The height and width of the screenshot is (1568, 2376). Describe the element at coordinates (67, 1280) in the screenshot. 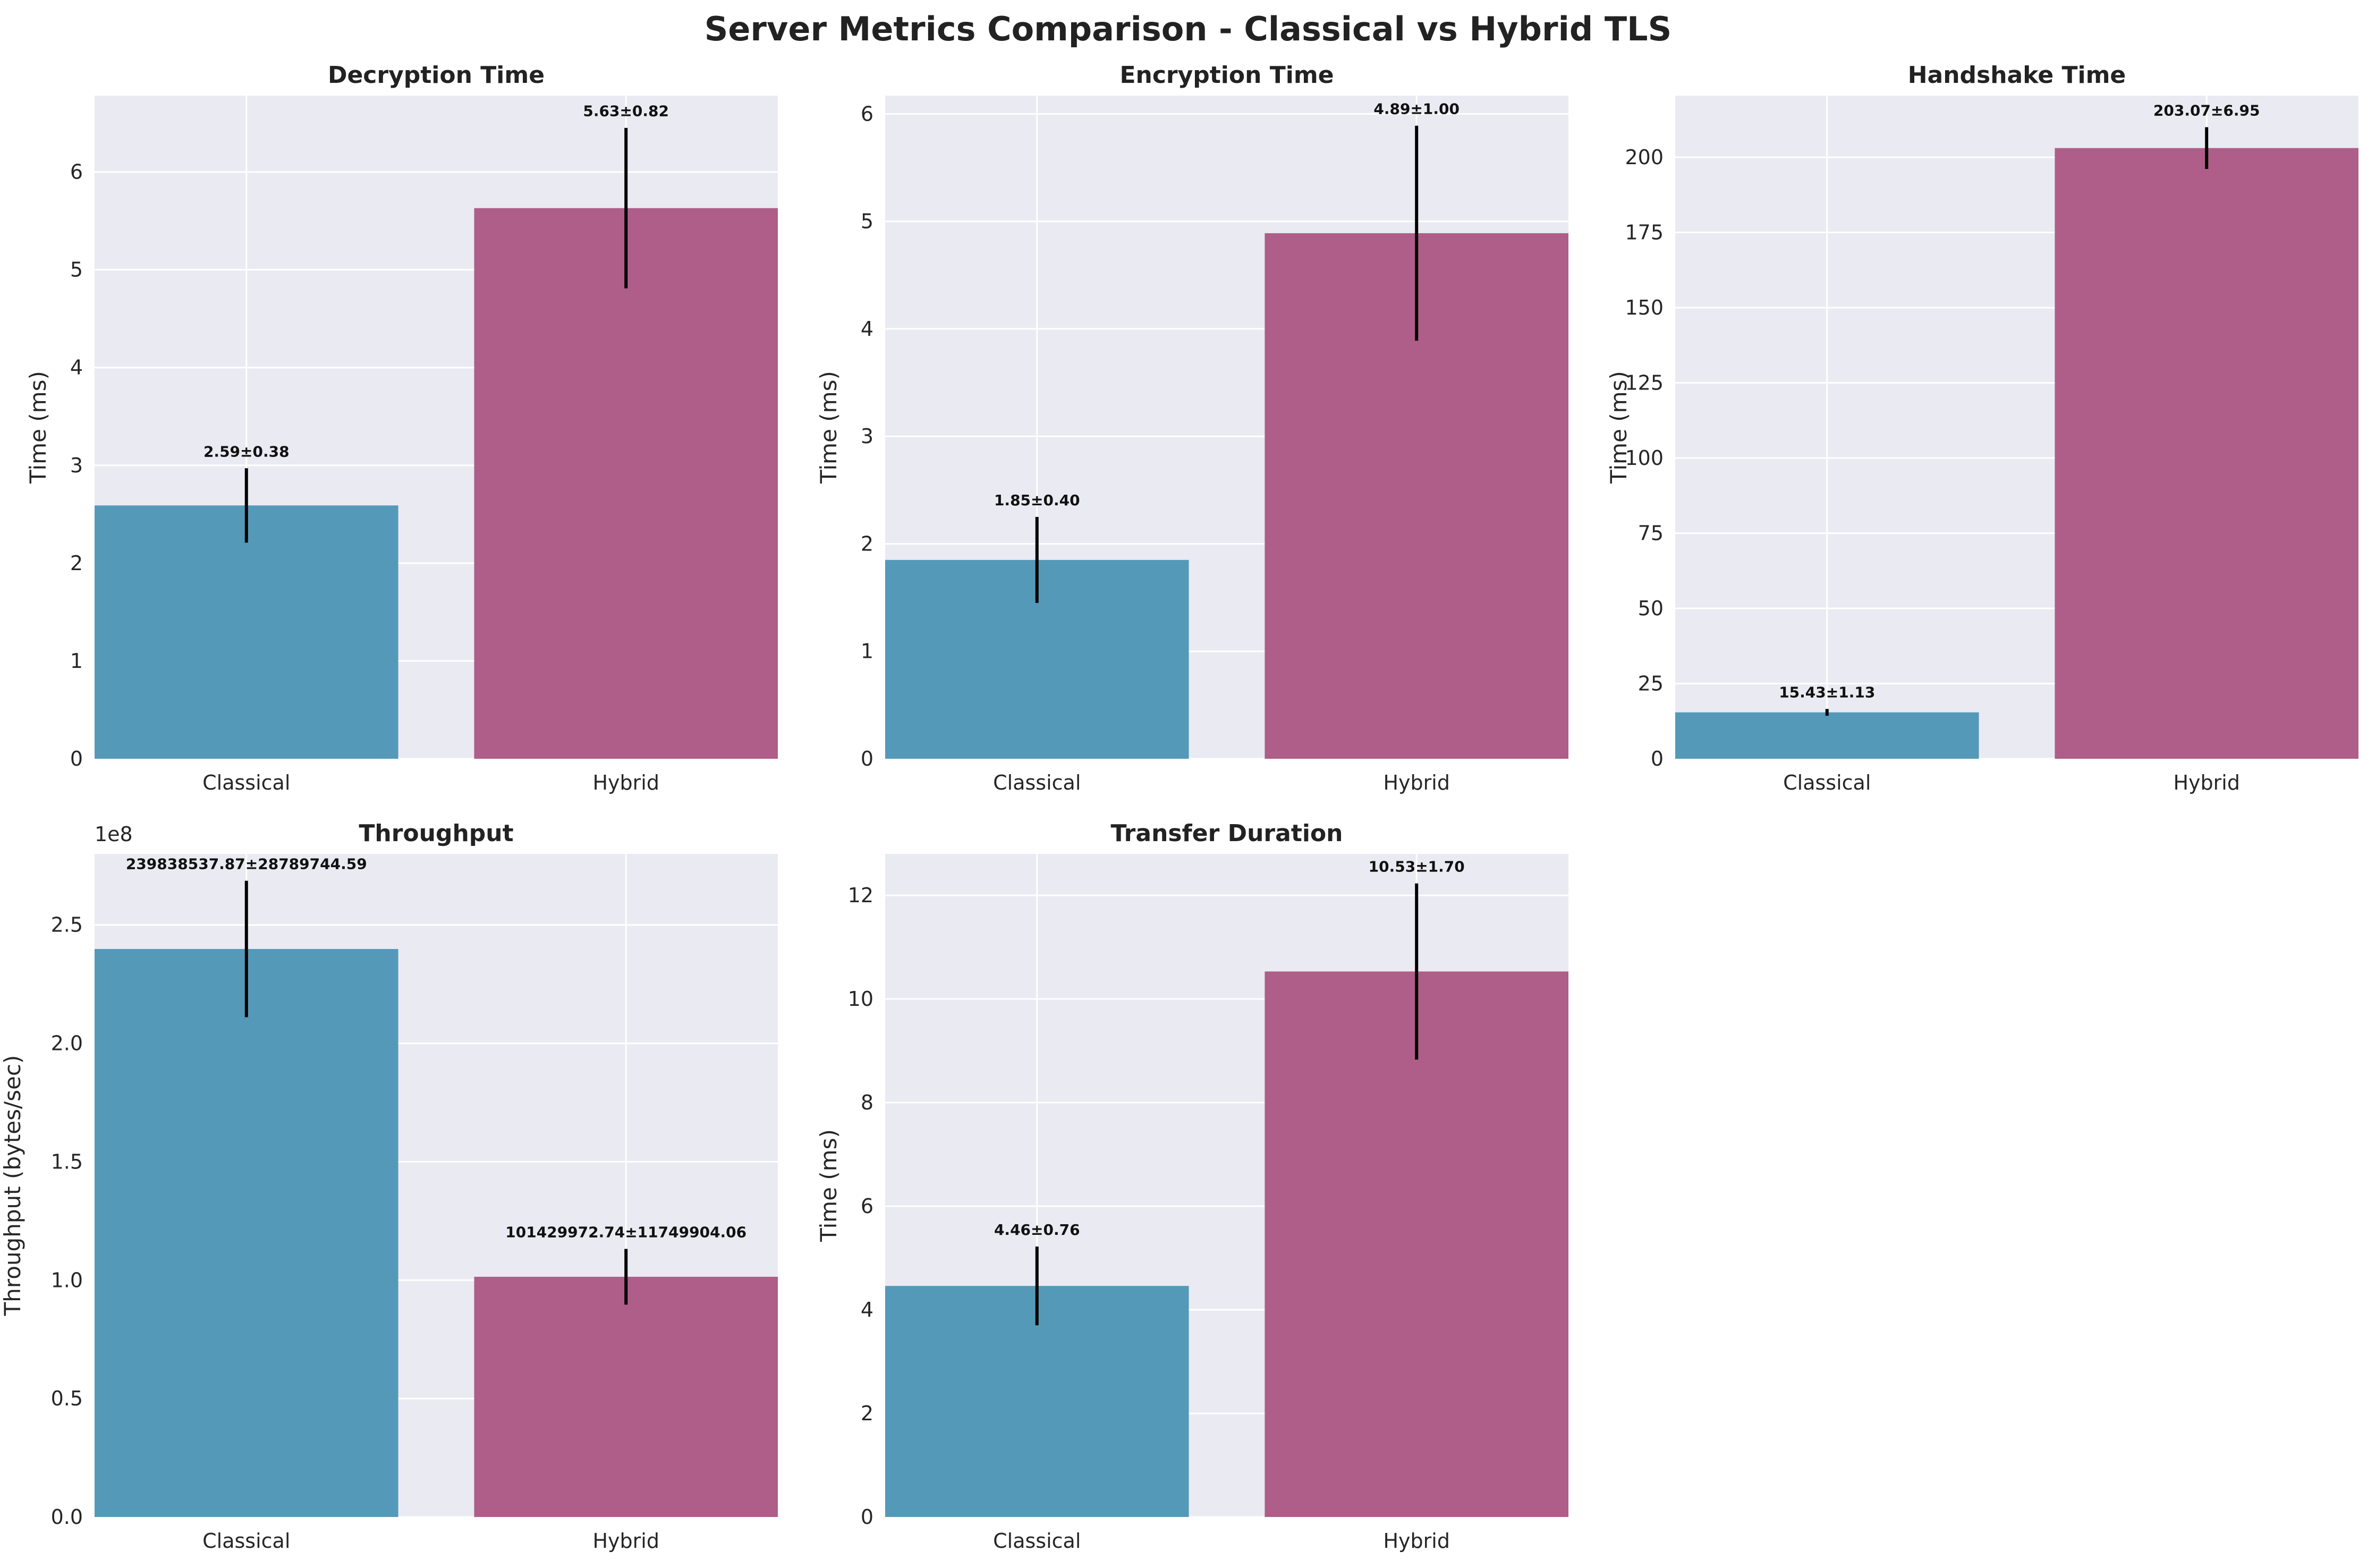

I see `y-tick-label: 1.0` at that location.